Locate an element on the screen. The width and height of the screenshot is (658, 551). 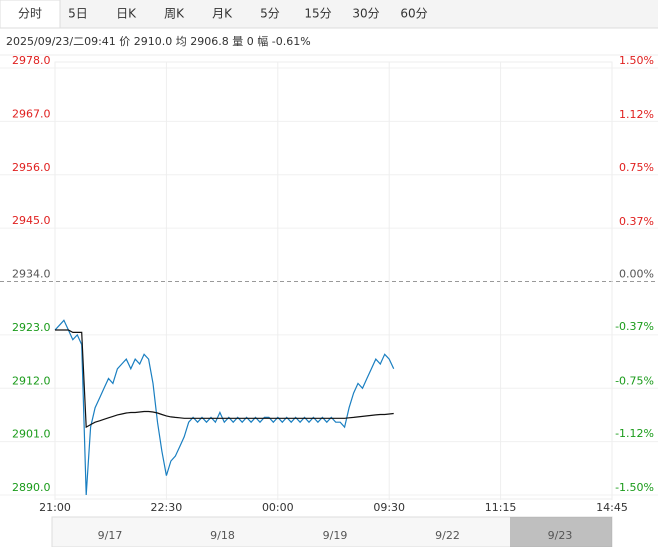
tab: 5日 is located at coordinates (78, 14).